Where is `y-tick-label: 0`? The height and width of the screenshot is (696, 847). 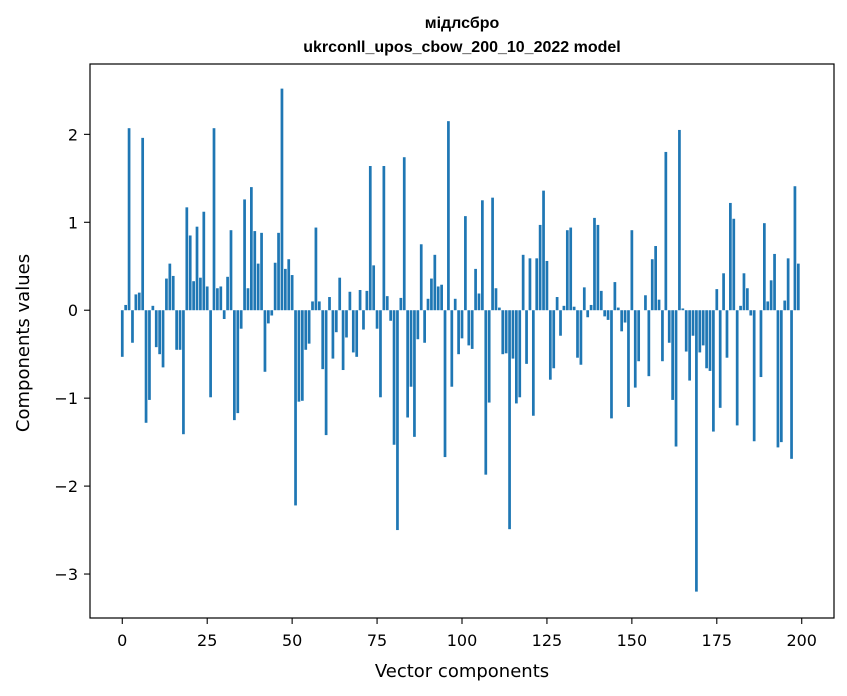
y-tick-label: 0 is located at coordinates (73, 310).